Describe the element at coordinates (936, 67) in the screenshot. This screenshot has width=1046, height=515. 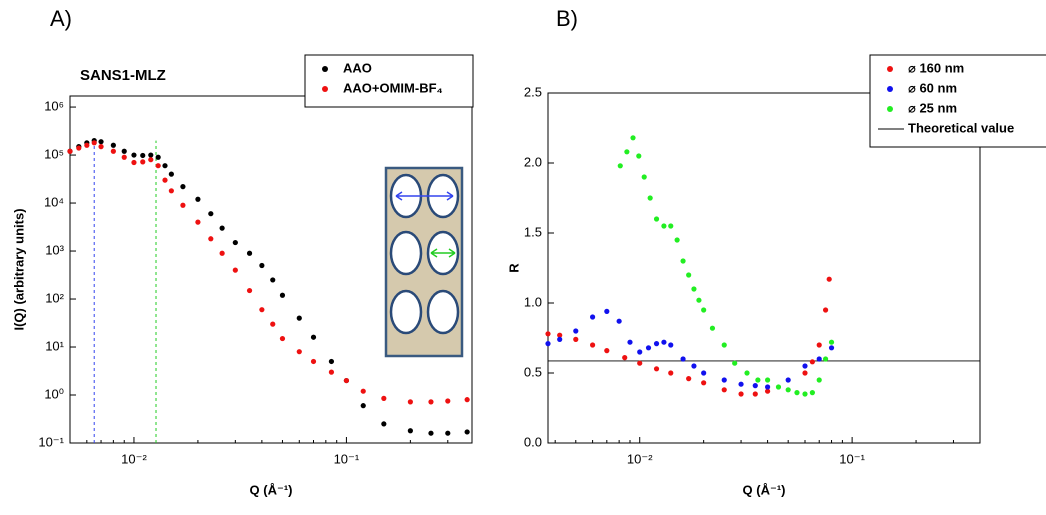
I see `legend-label: ⌀ 160 nm` at that location.